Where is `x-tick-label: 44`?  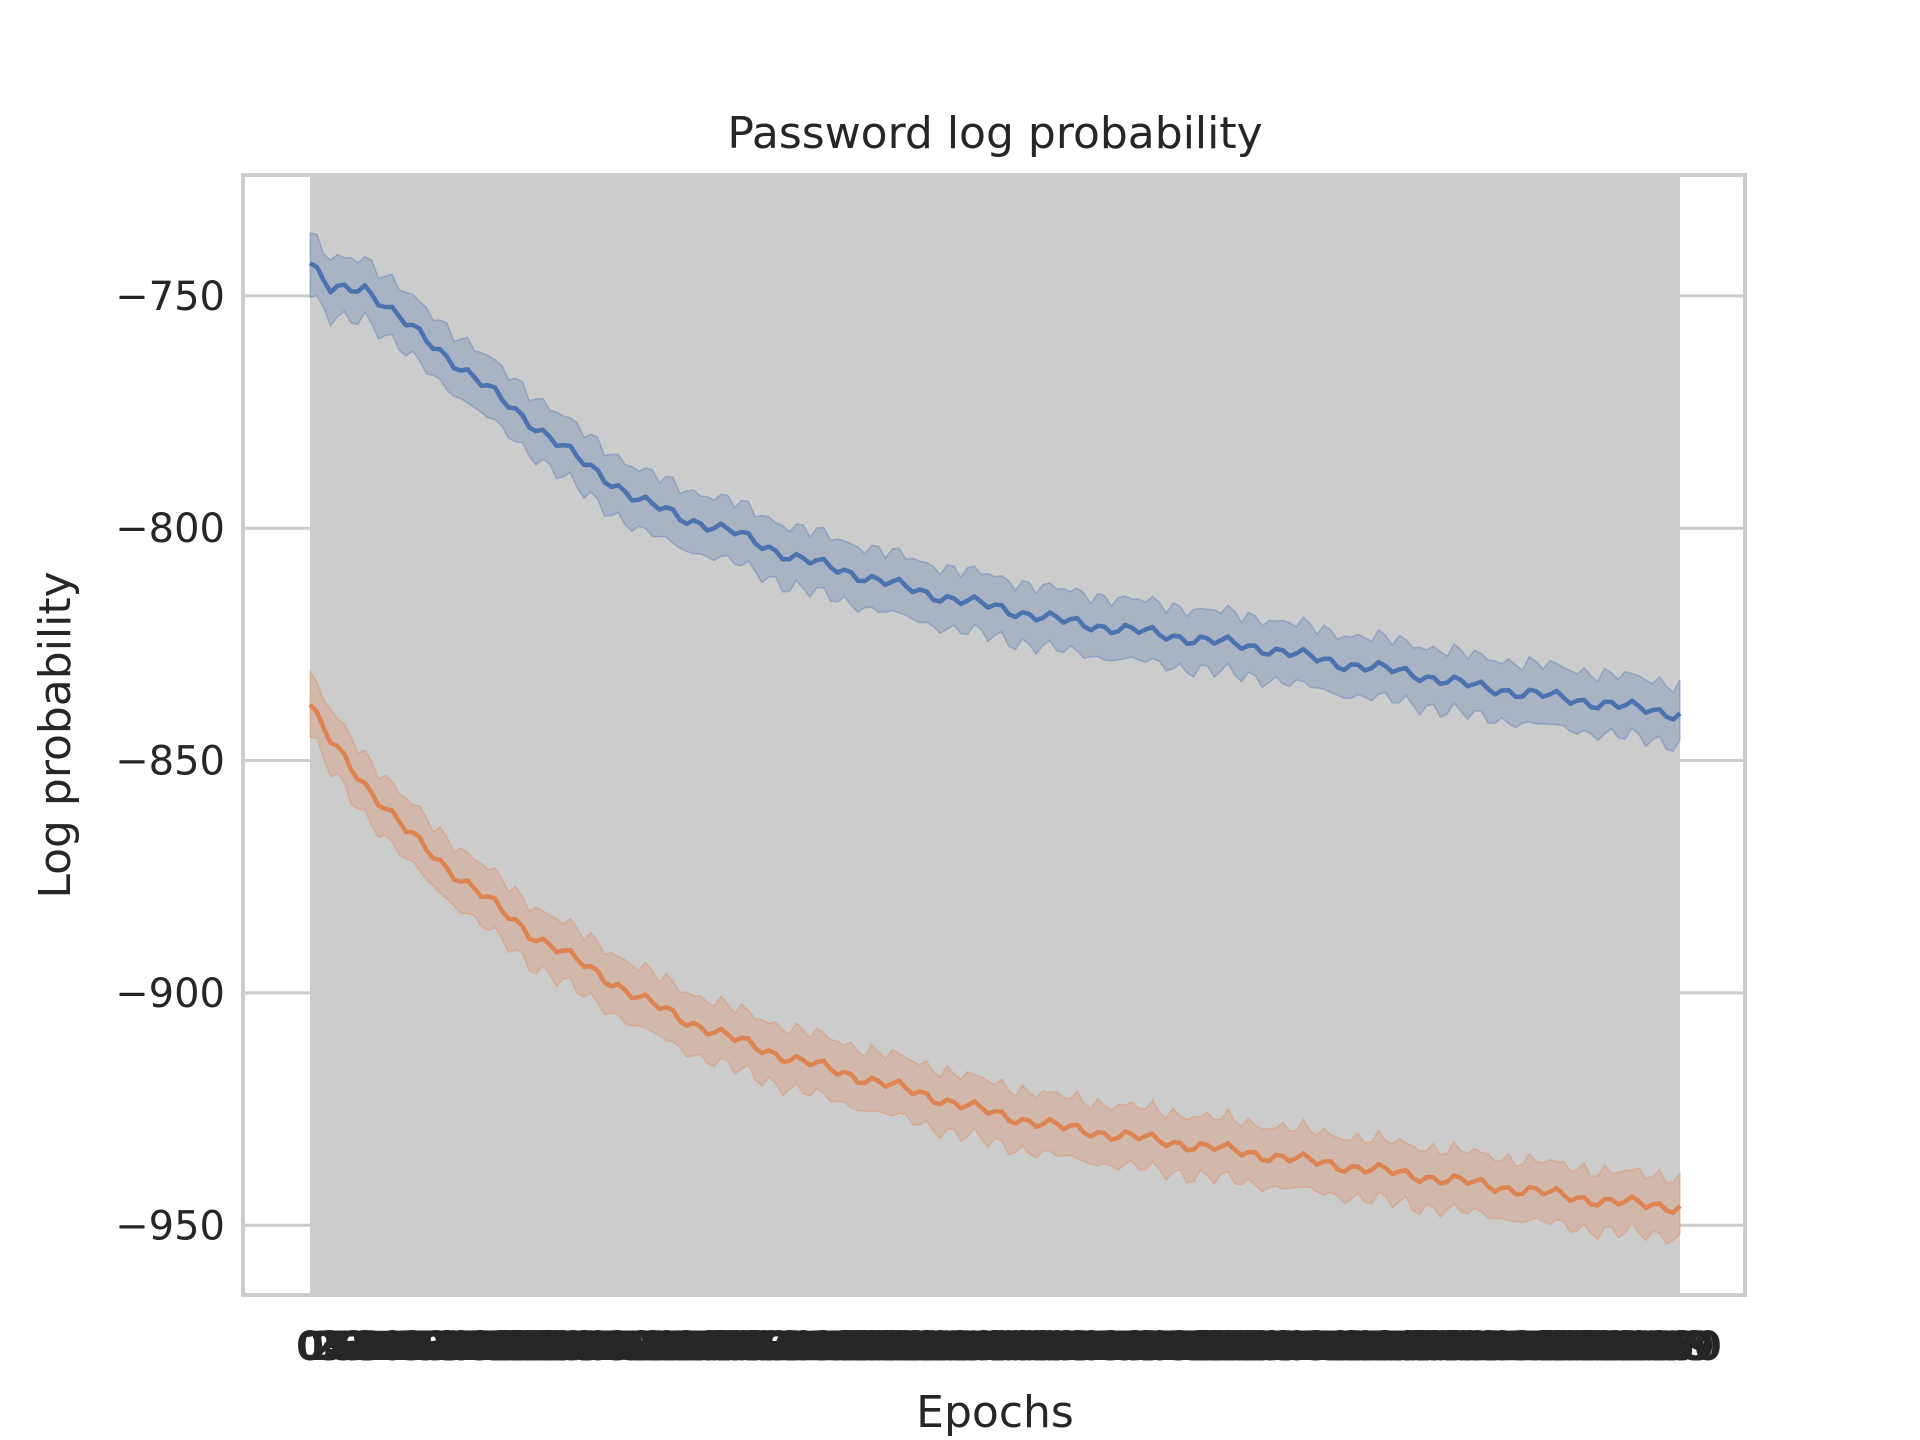 x-tick-label: 44 is located at coordinates (612, 1347).